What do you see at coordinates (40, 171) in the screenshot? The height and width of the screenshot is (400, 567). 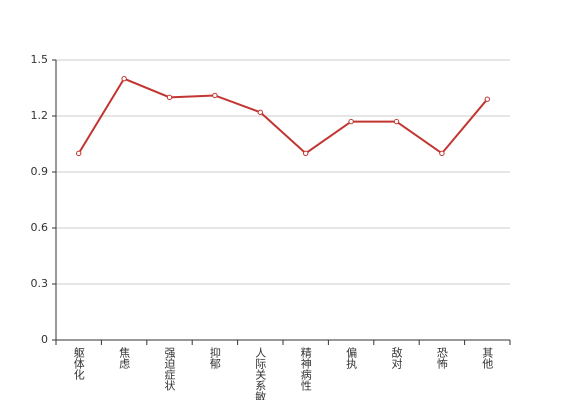 I see `y-tick-label: 0.9` at bounding box center [40, 171].